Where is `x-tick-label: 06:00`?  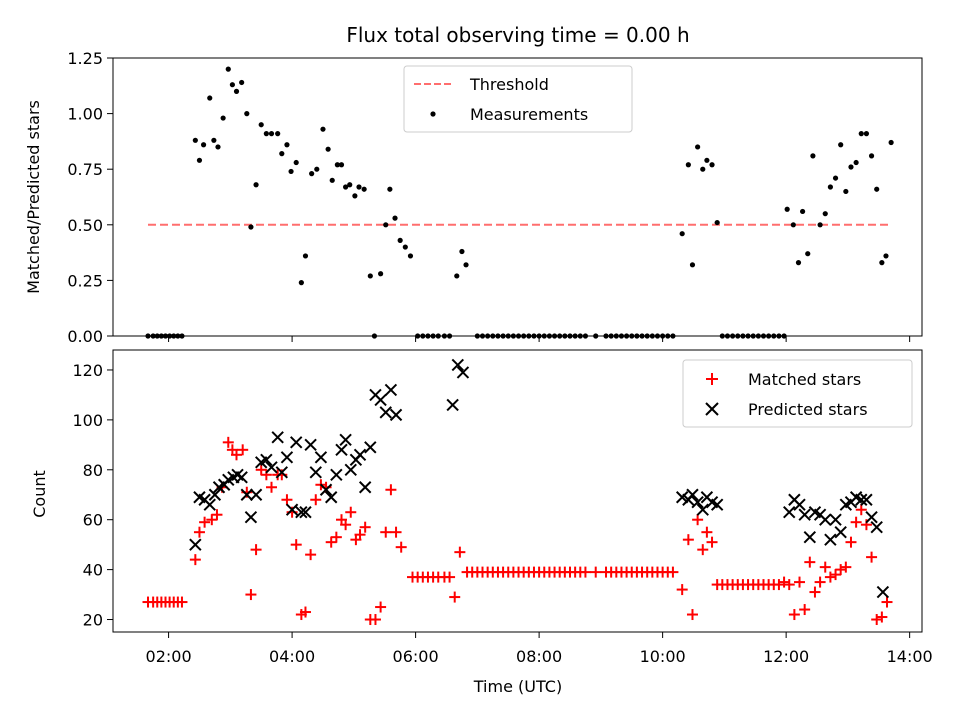
x-tick-label: 06:00 is located at coordinates (416, 656).